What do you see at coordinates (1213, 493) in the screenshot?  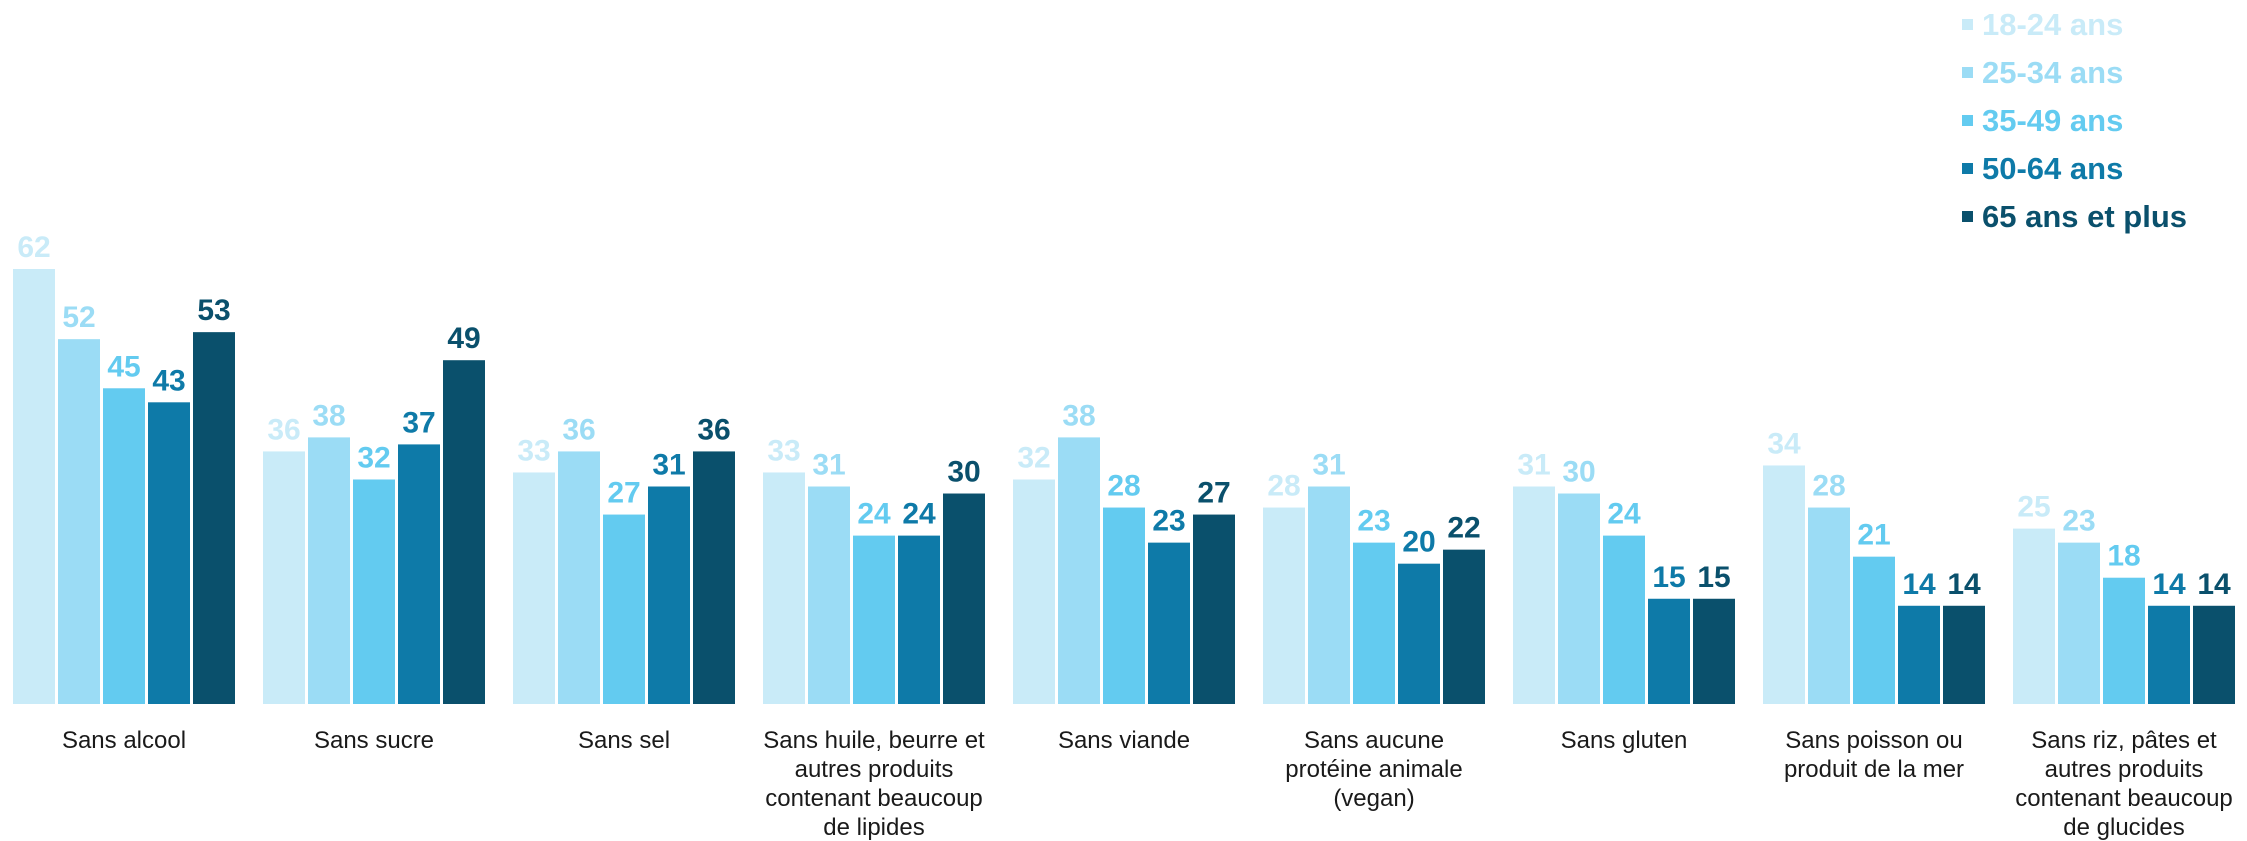 I see `value-label: 27` at bounding box center [1213, 493].